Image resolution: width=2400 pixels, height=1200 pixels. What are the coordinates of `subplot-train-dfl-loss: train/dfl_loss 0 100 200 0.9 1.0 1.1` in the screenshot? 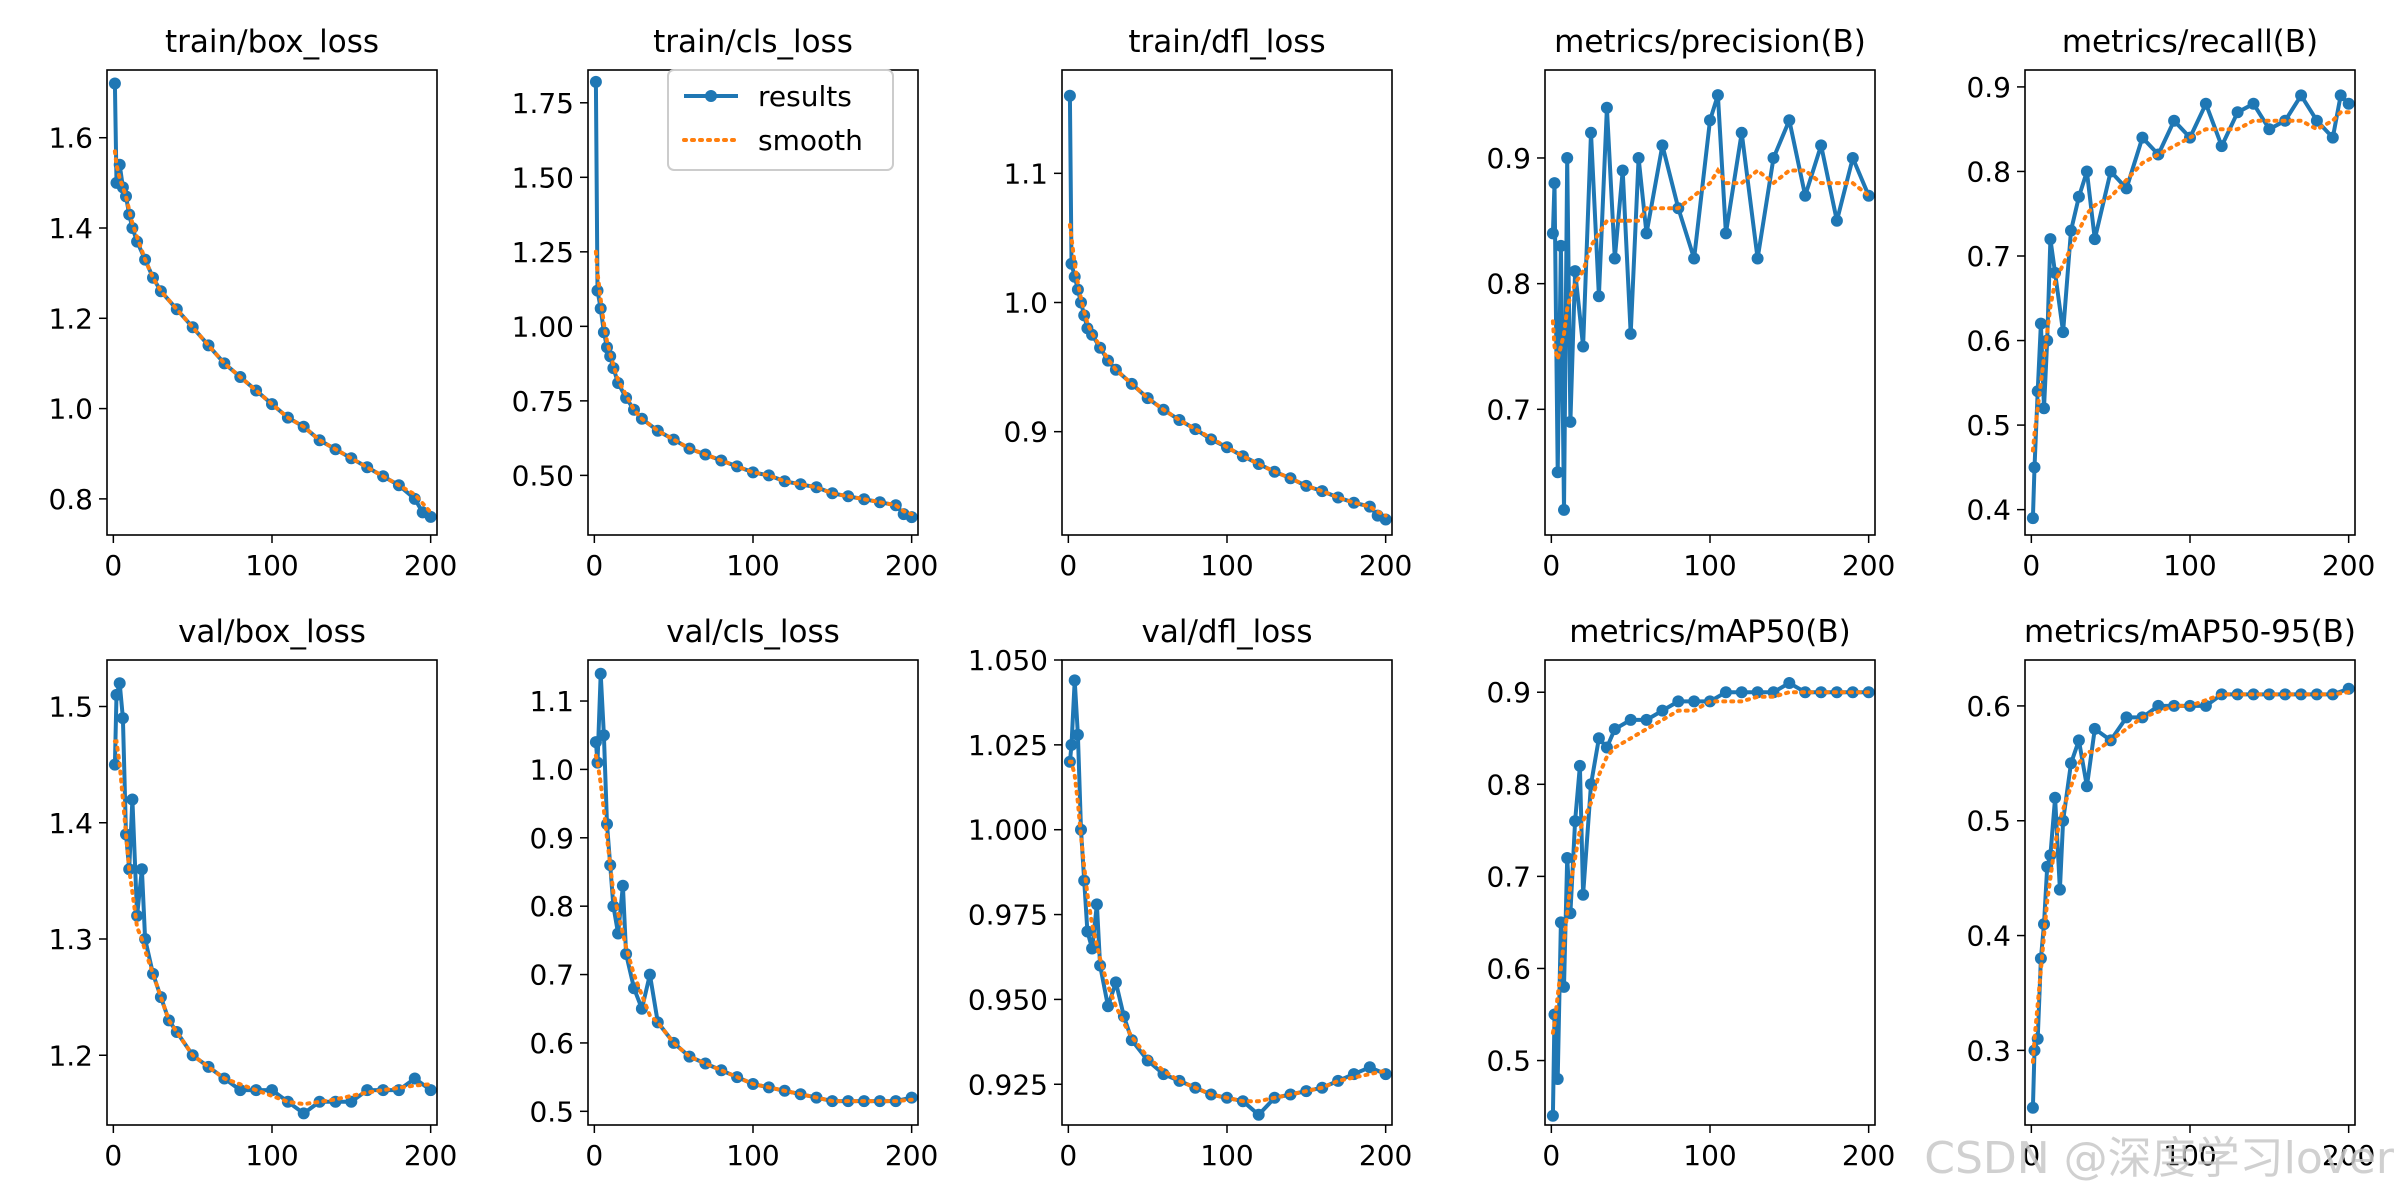 It's located at (1207, 303).